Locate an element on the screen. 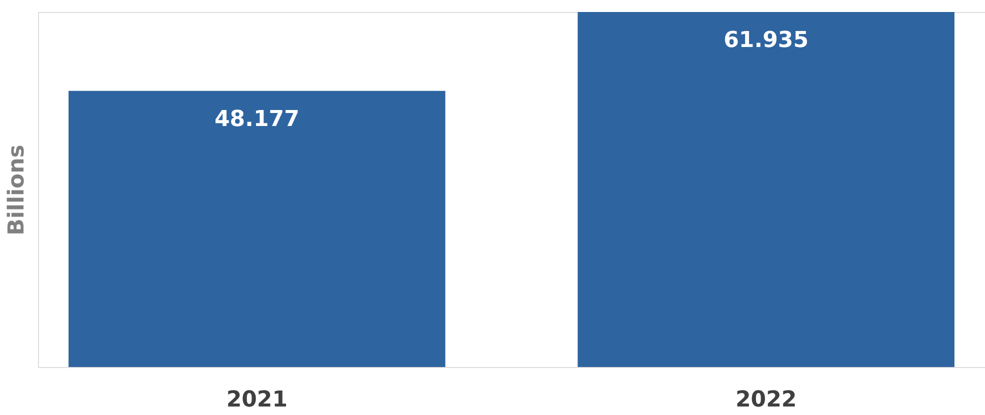 The width and height of the screenshot is (985, 415). data-label: 48.177 is located at coordinates (257, 119).